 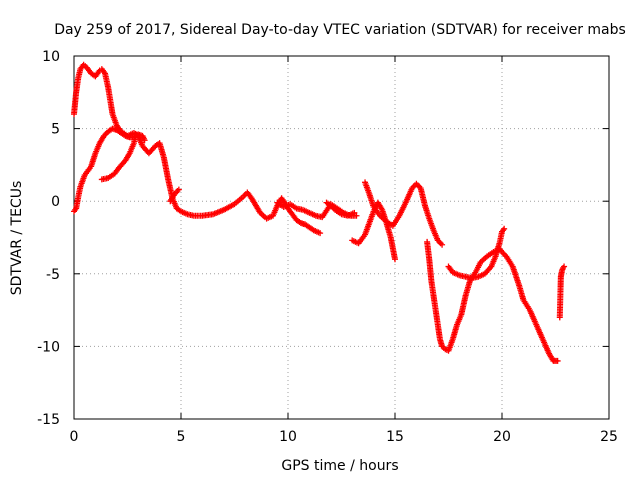 I want to click on x-tick-label: 15, so click(x=395, y=437).